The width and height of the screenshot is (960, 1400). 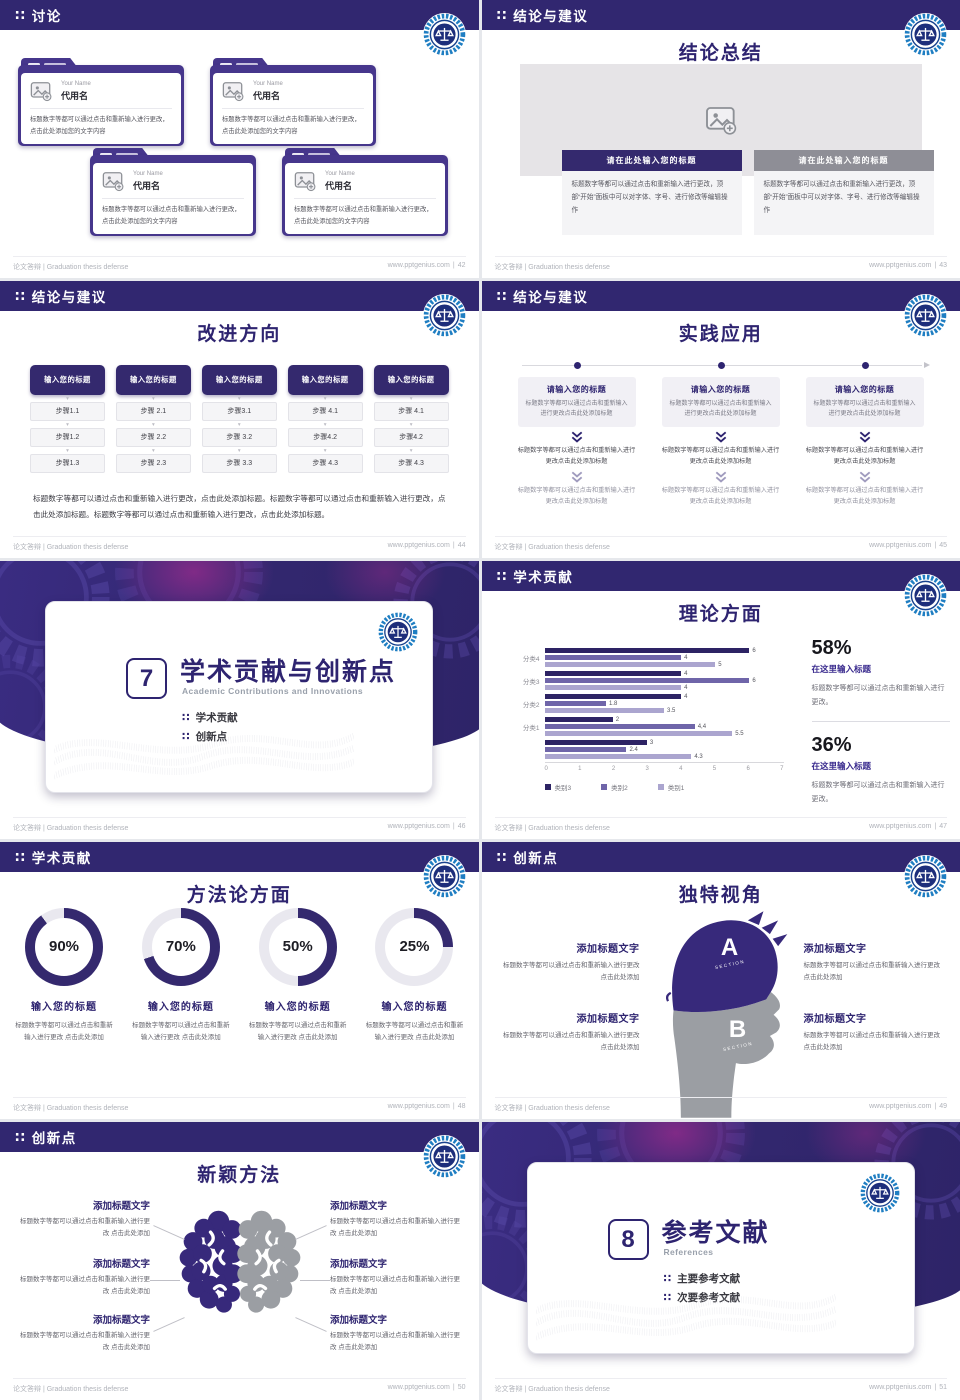 I want to click on card-name-cn: 代用名, so click(x=75, y=96).